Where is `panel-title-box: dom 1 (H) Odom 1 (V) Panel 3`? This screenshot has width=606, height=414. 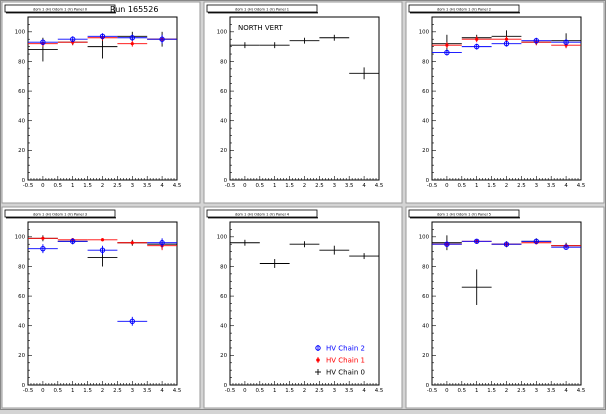
panel-title-box: dom 1 (H) Odom 1 (V) Panel 3 is located at coordinates (60, 214).